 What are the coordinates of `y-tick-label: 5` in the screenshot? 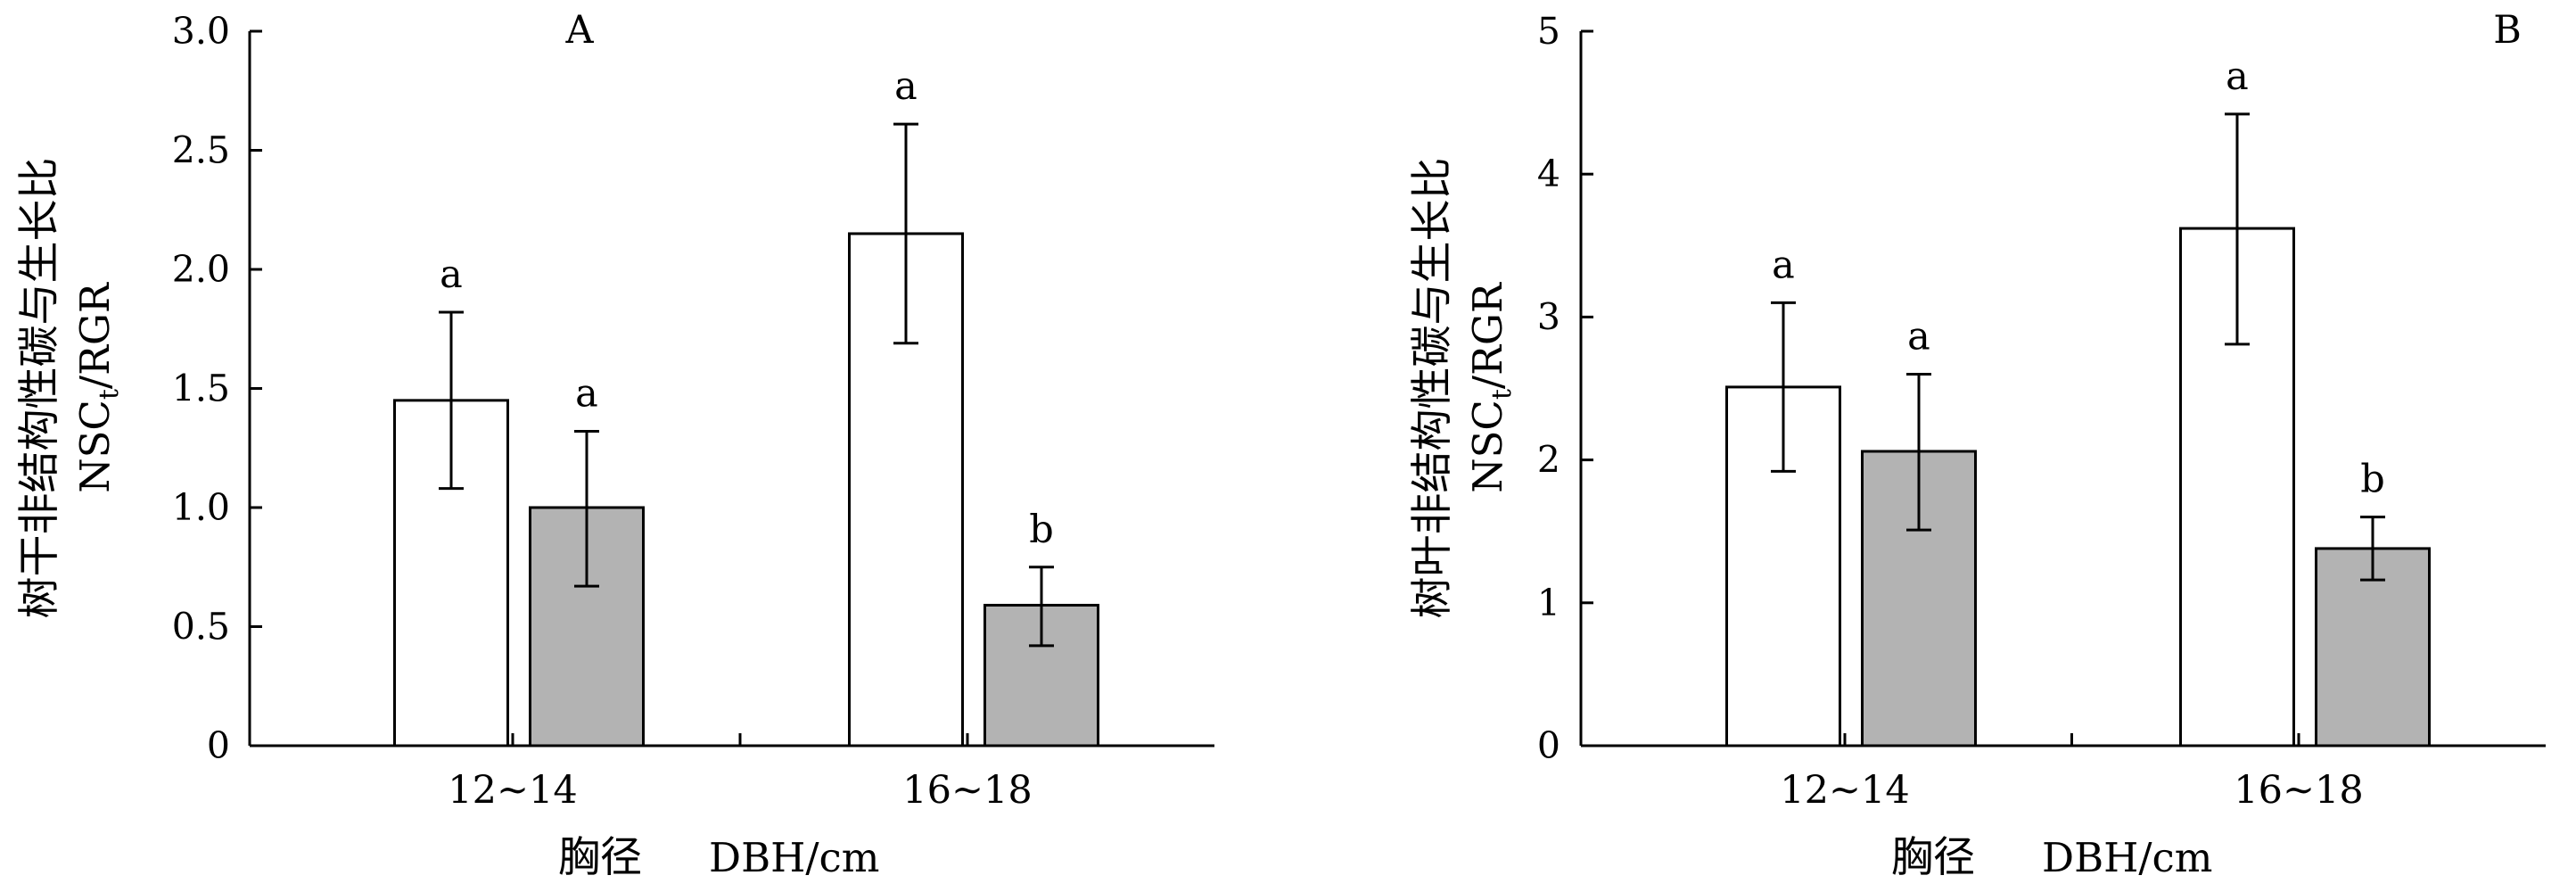 It's located at (1548, 31).